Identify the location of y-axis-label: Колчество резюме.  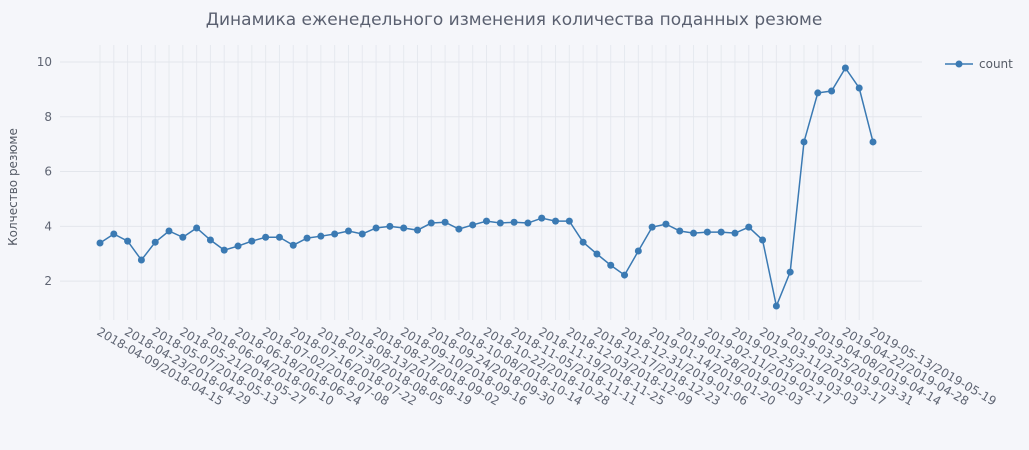
(13, 187).